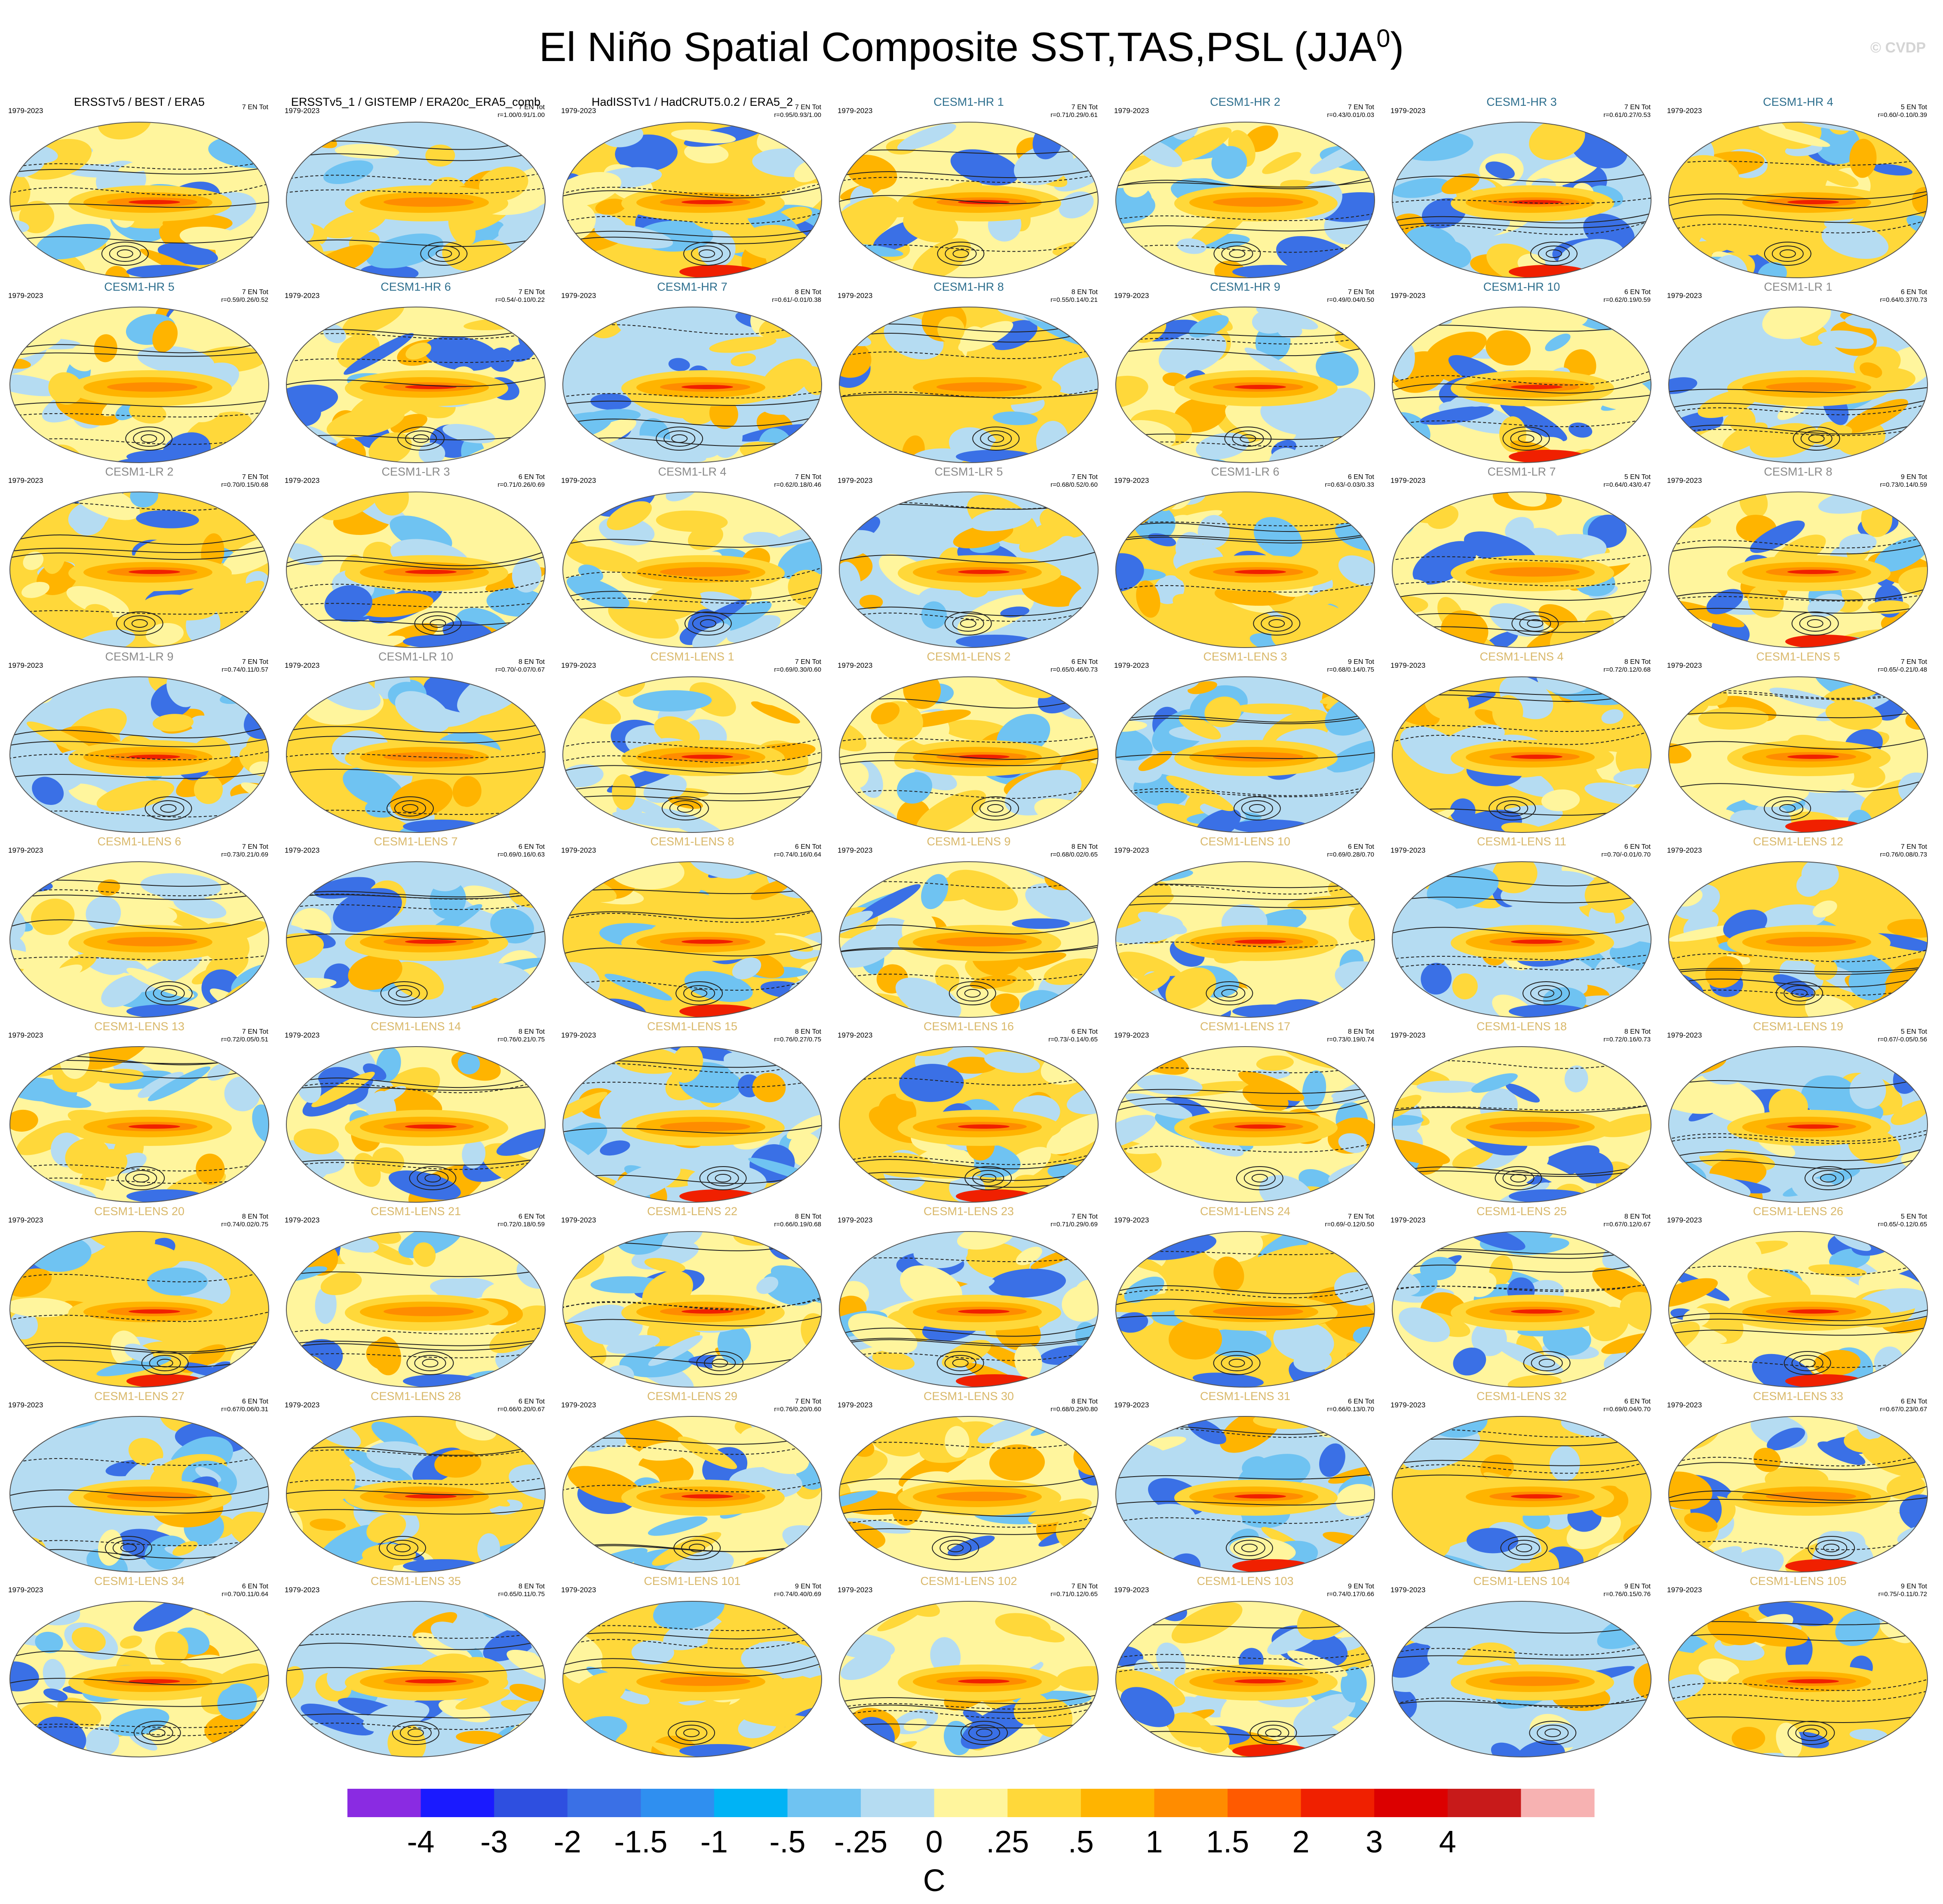 This screenshot has width=1943, height=1904. Describe the element at coordinates (1383, 39) in the screenshot. I see `chart-title-superscript: 0` at that location.